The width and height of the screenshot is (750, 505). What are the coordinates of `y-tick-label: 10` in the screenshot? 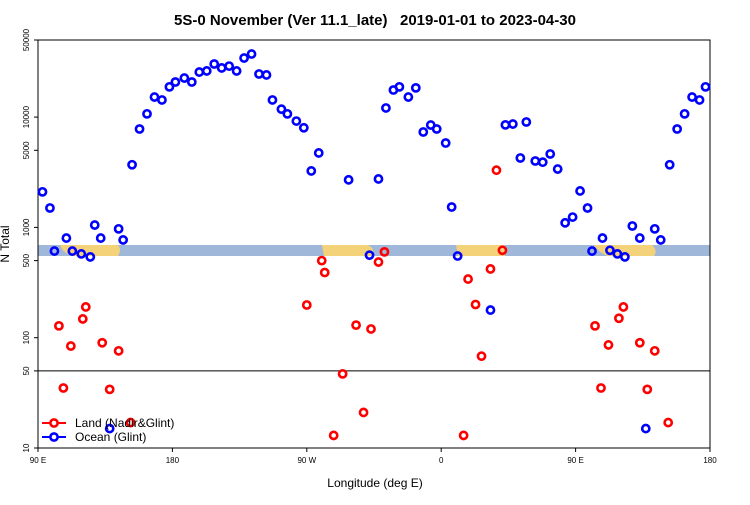 It's located at (26, 447).